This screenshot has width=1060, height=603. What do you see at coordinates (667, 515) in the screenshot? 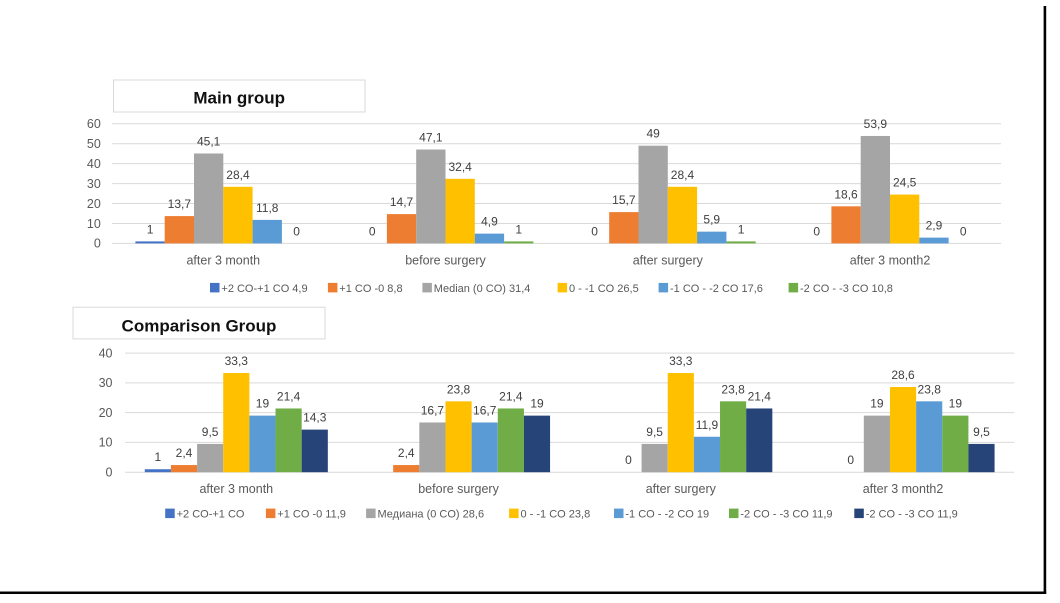
I see `svg-text: -1 CO - -2 CO 19` at bounding box center [667, 515].